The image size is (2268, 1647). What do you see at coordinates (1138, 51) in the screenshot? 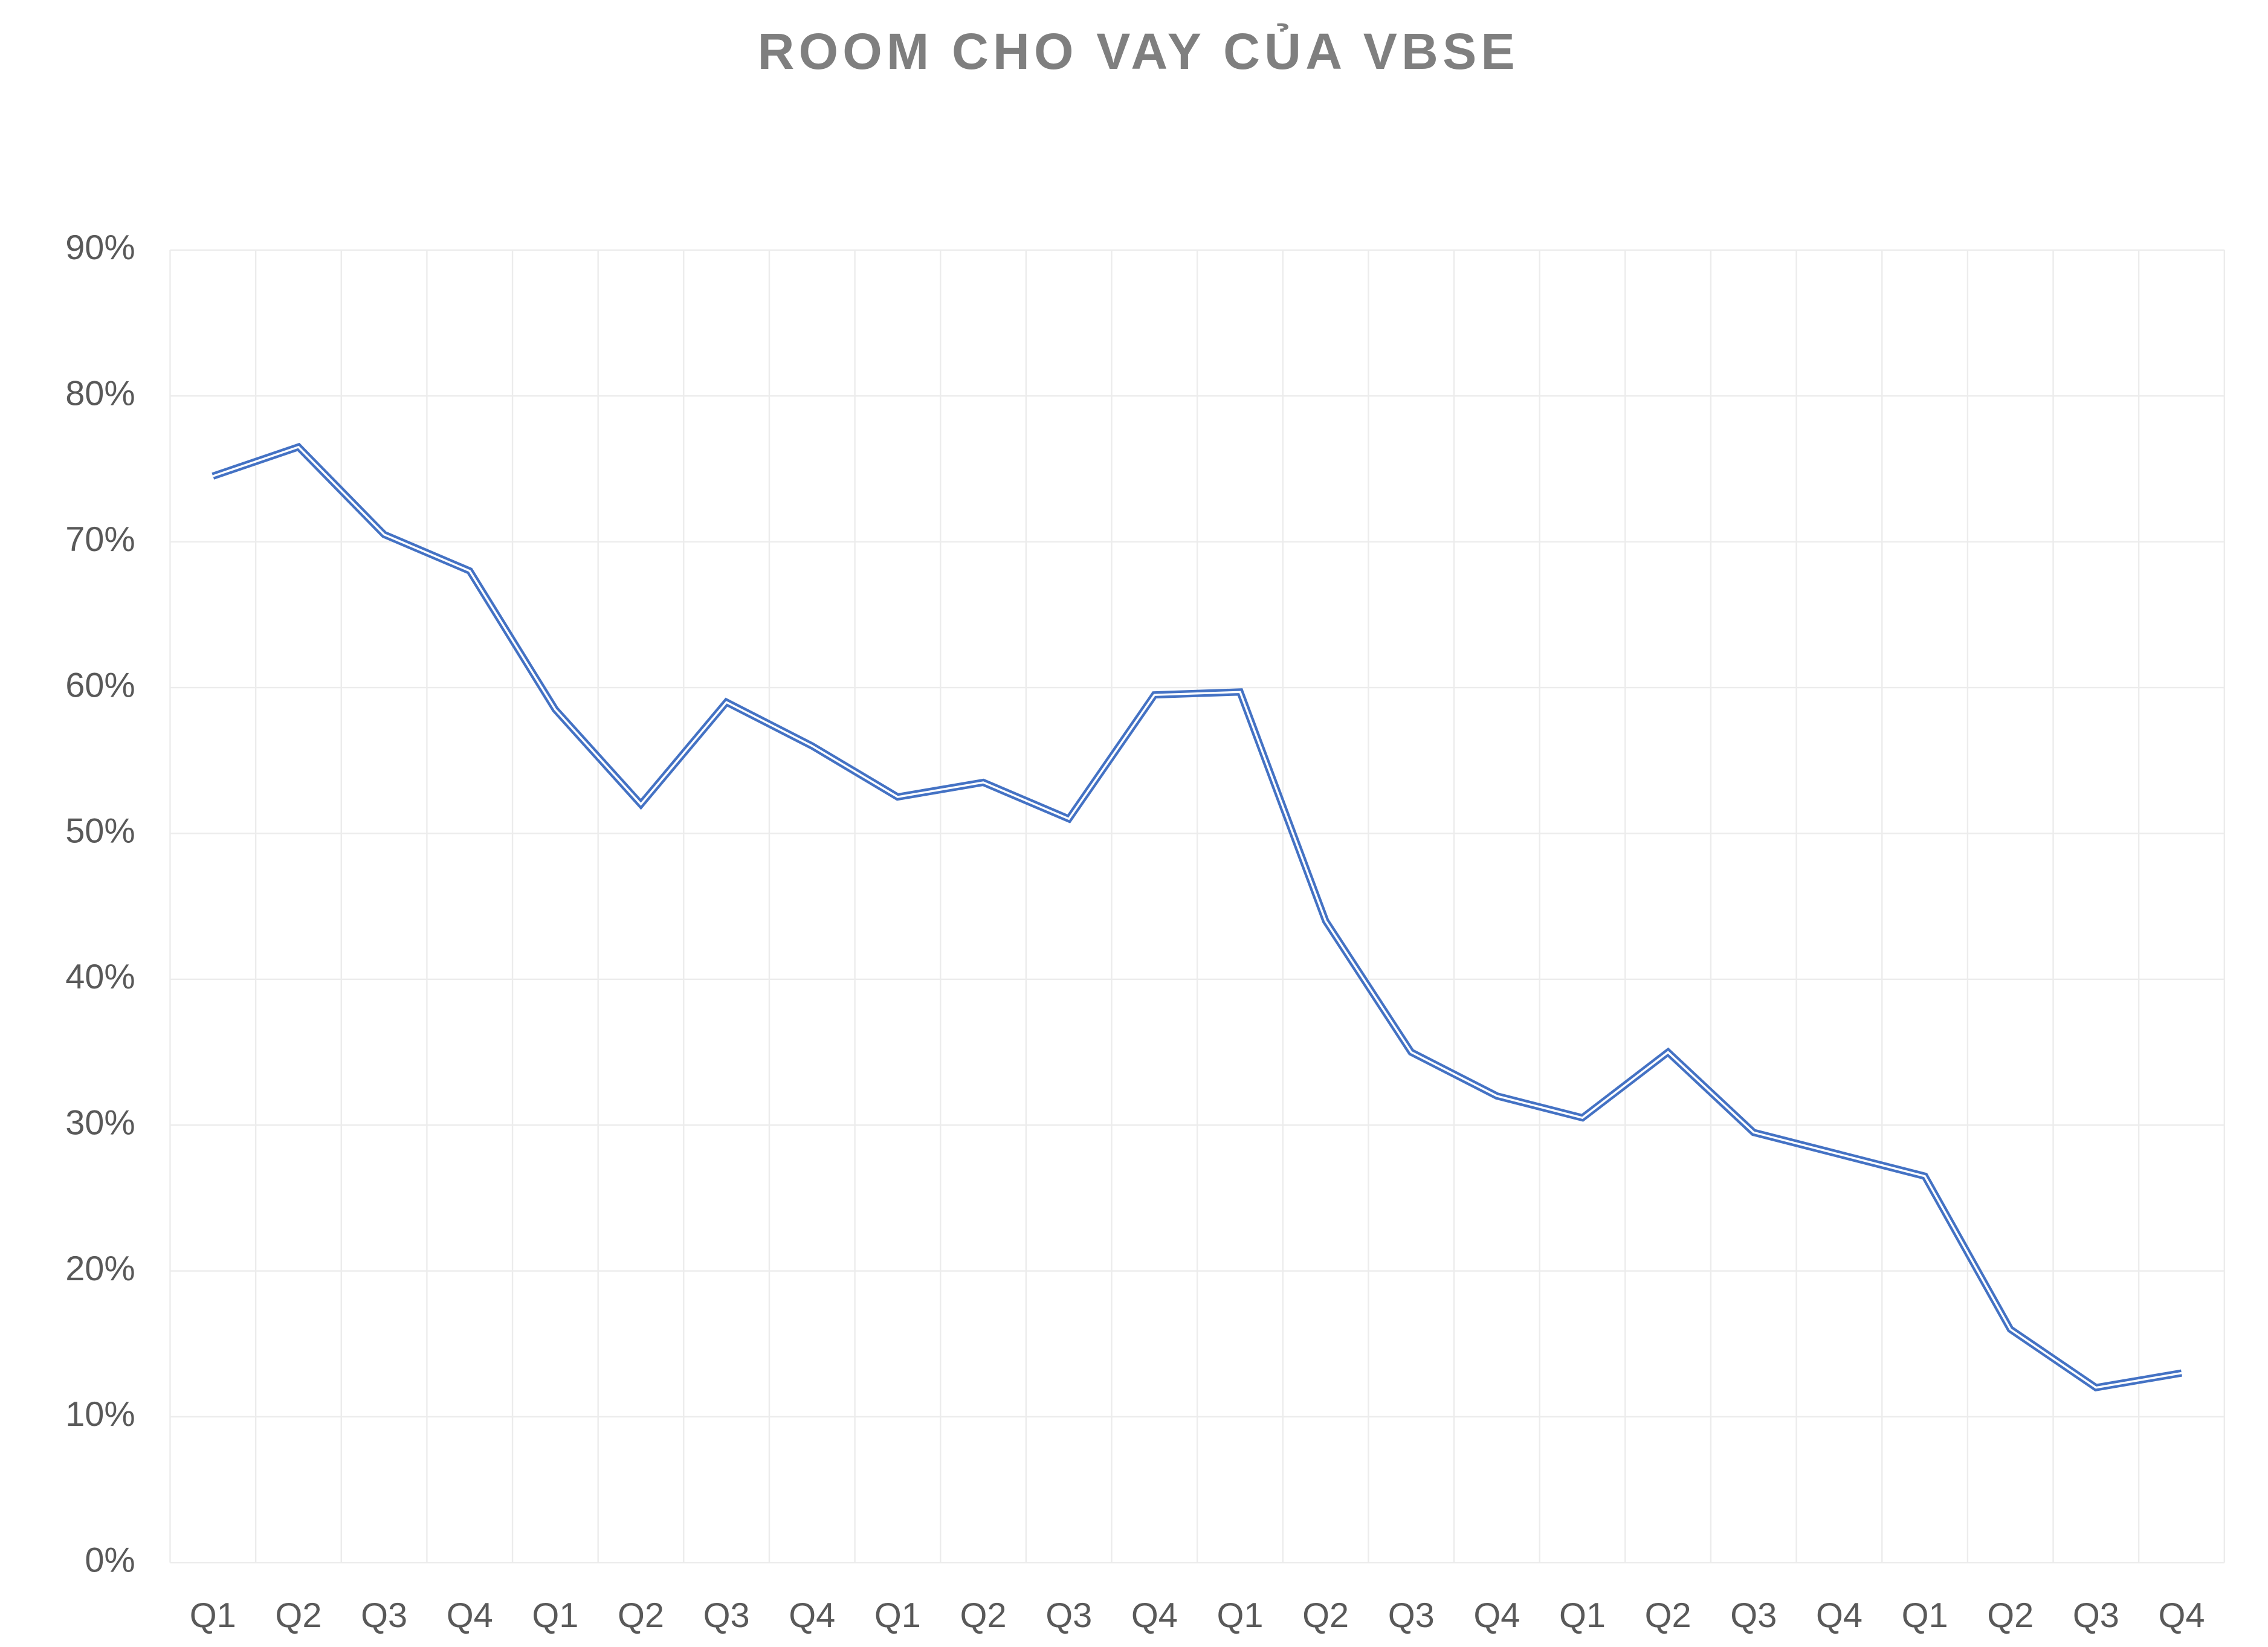
I see `chart-title: ROOM CHO VAY CỦA VBSE` at bounding box center [1138, 51].